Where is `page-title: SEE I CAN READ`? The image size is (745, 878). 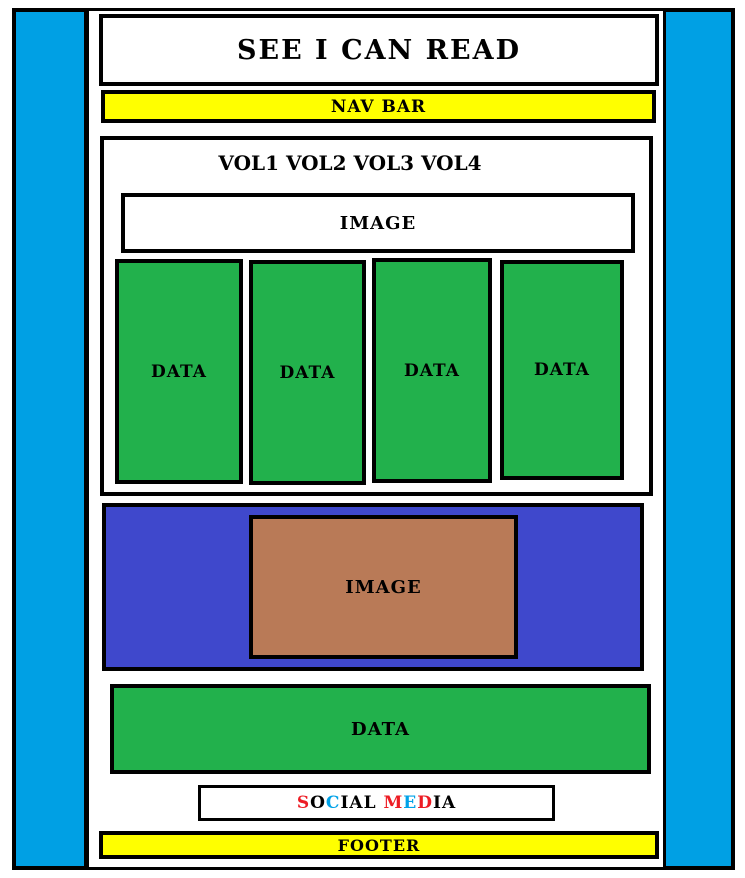 page-title: SEE I CAN READ is located at coordinates (379, 50).